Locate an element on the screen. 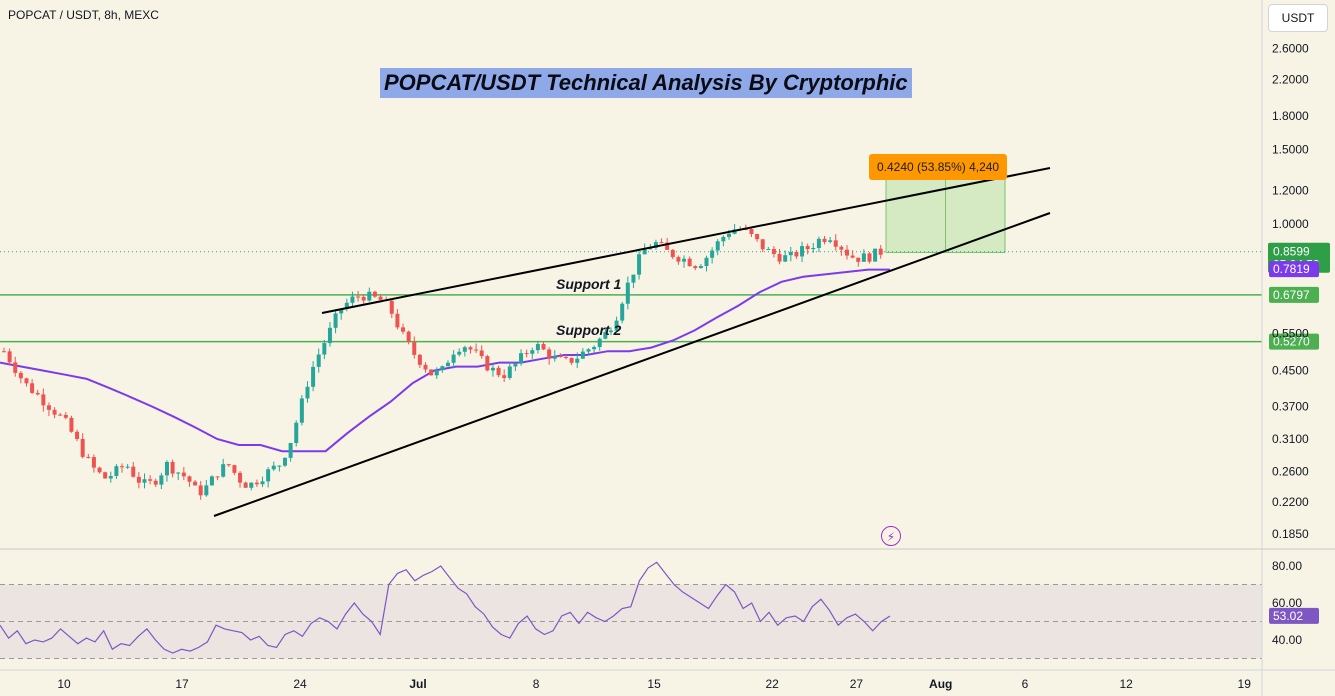 The height and width of the screenshot is (696, 1335). ma-price-label: 0.7819 is located at coordinates (1291, 269).